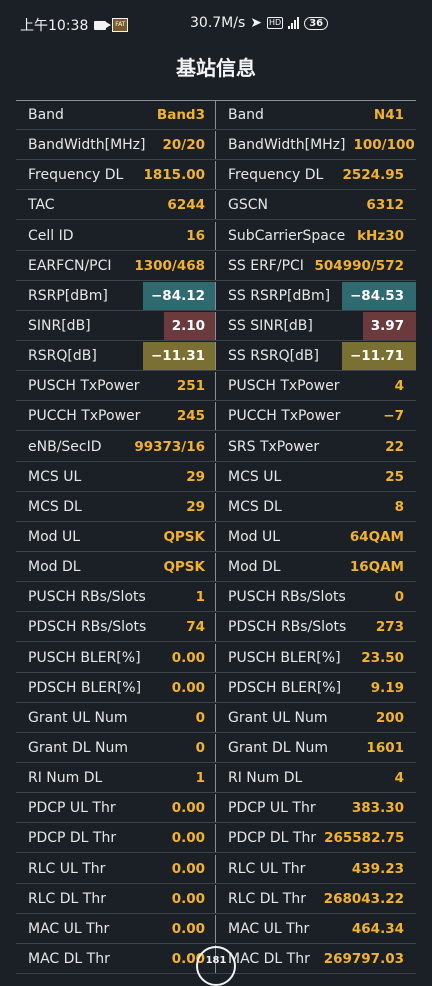  Describe the element at coordinates (200, 597) in the screenshot. I see `field-value: 1` at that location.